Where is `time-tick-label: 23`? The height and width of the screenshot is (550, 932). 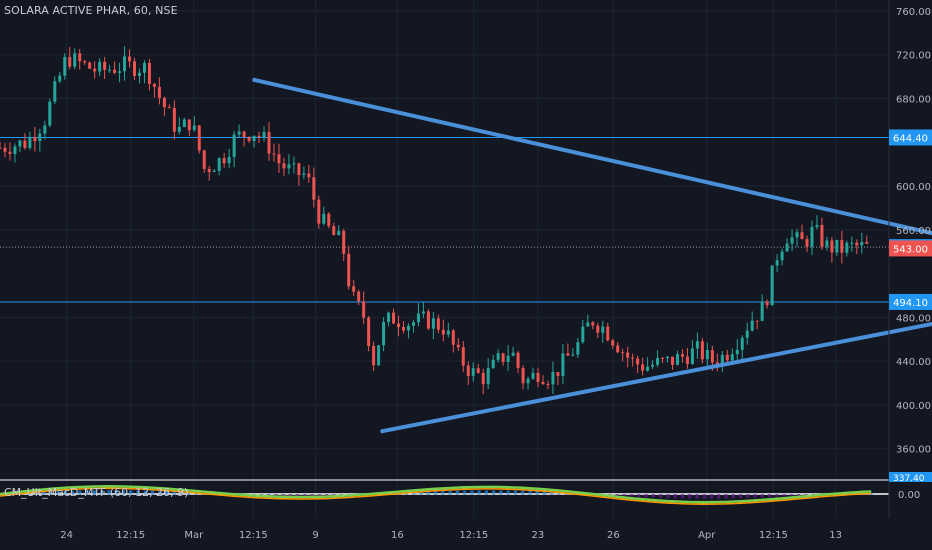
time-tick-label: 23 is located at coordinates (537, 535).